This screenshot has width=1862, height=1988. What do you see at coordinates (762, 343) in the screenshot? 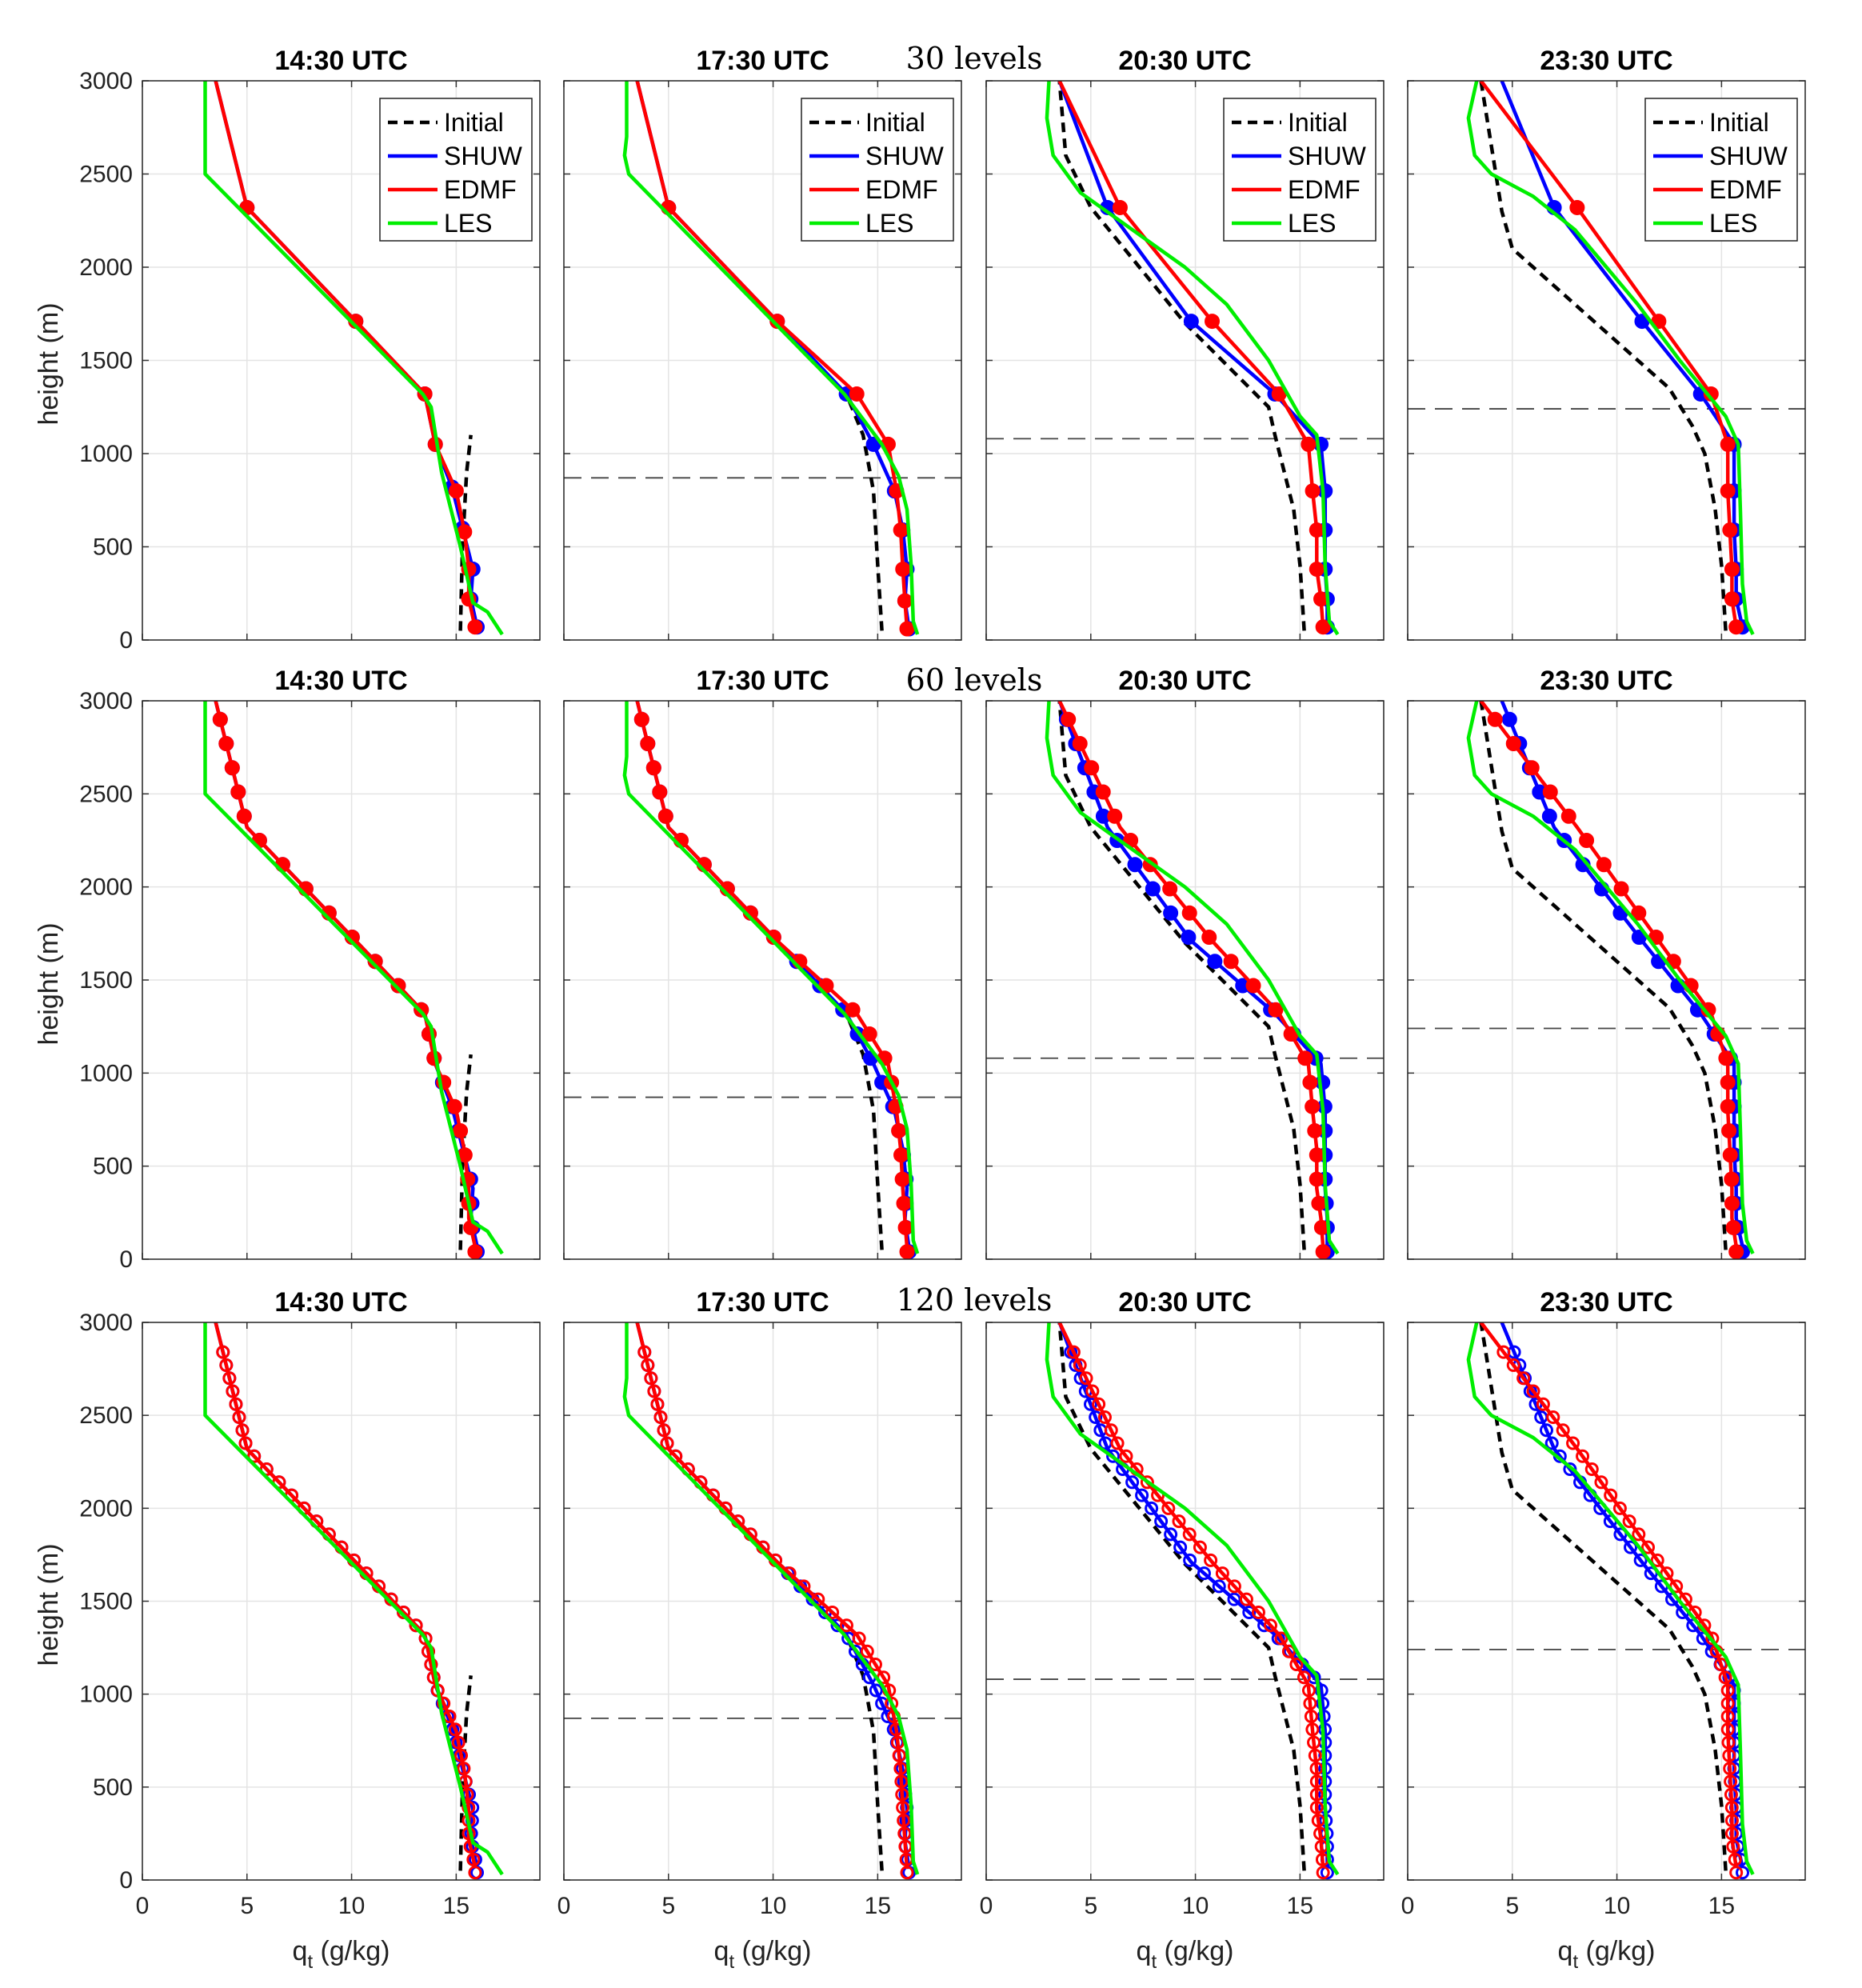
I see `panel-r1-c2: 17:30 UTC Initial SHUW EDMF LES` at bounding box center [762, 343].